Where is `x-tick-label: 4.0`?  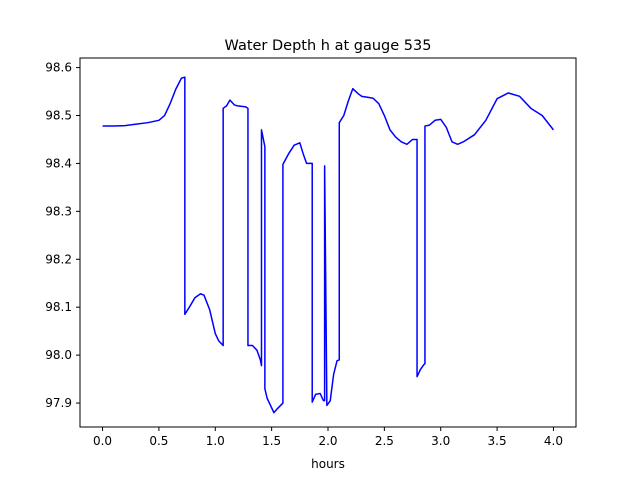
x-tick-label: 4.0 is located at coordinates (553, 441).